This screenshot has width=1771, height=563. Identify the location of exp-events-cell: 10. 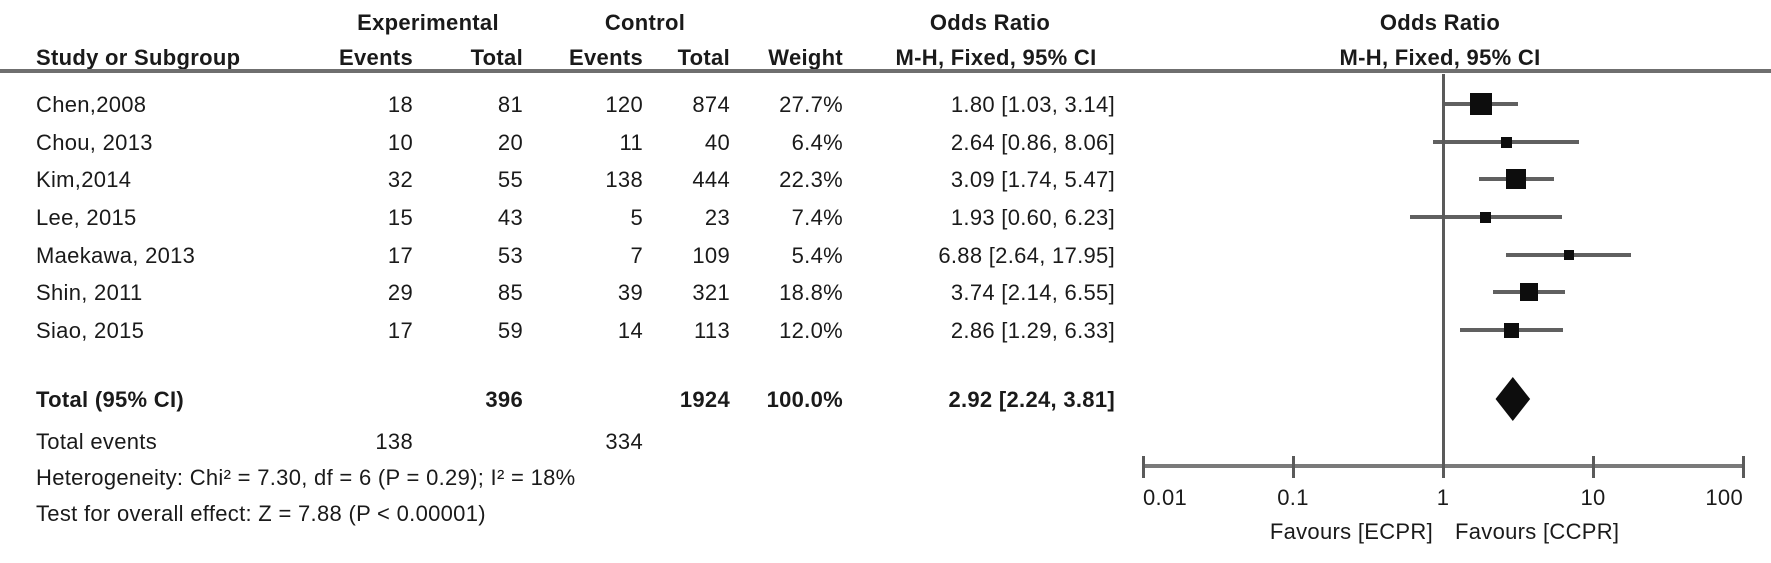
(400, 142).